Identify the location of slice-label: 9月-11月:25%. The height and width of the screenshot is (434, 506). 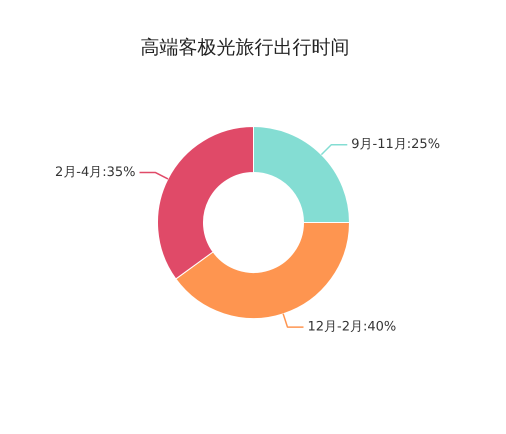
(395, 144).